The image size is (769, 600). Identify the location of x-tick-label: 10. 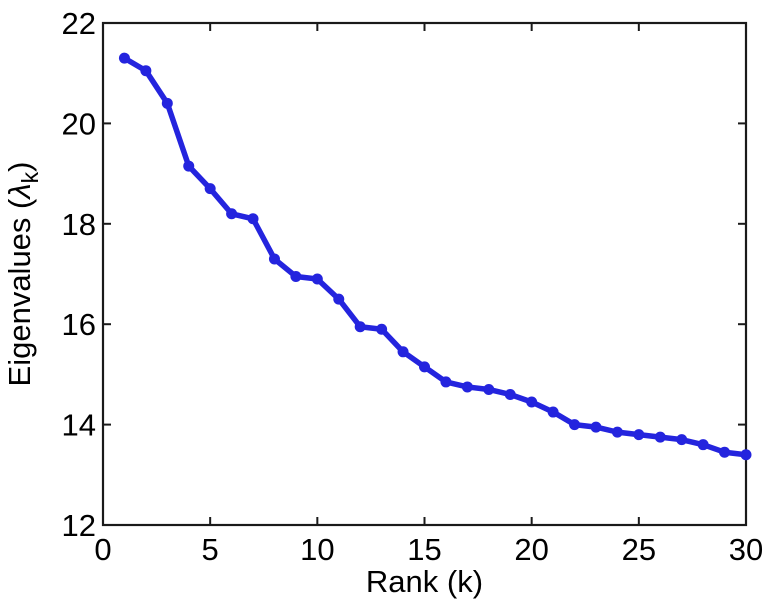
(317, 549).